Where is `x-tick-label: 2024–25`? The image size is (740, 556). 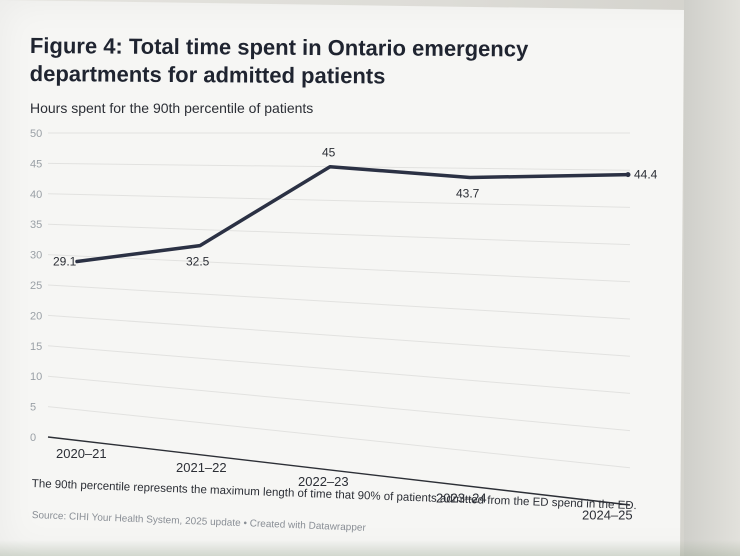 x-tick-label: 2024–25 is located at coordinates (607, 514).